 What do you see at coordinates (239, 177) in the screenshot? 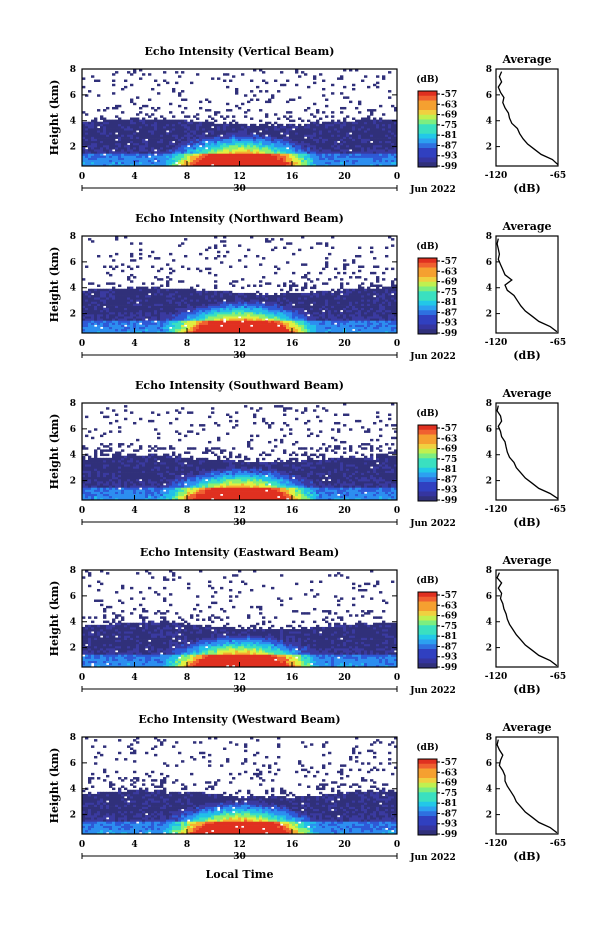
I see `x-tick-label: 12` at bounding box center [239, 177].